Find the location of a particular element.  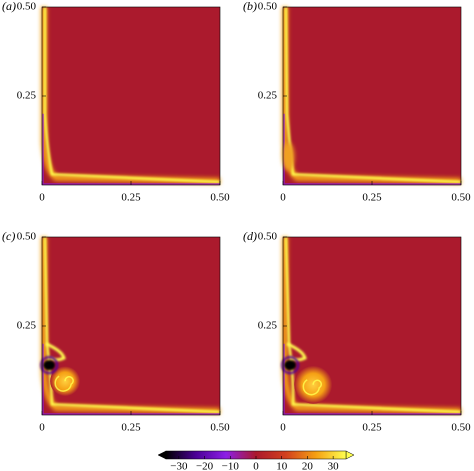

colorbar-tick-label: 10 is located at coordinates (282, 466).